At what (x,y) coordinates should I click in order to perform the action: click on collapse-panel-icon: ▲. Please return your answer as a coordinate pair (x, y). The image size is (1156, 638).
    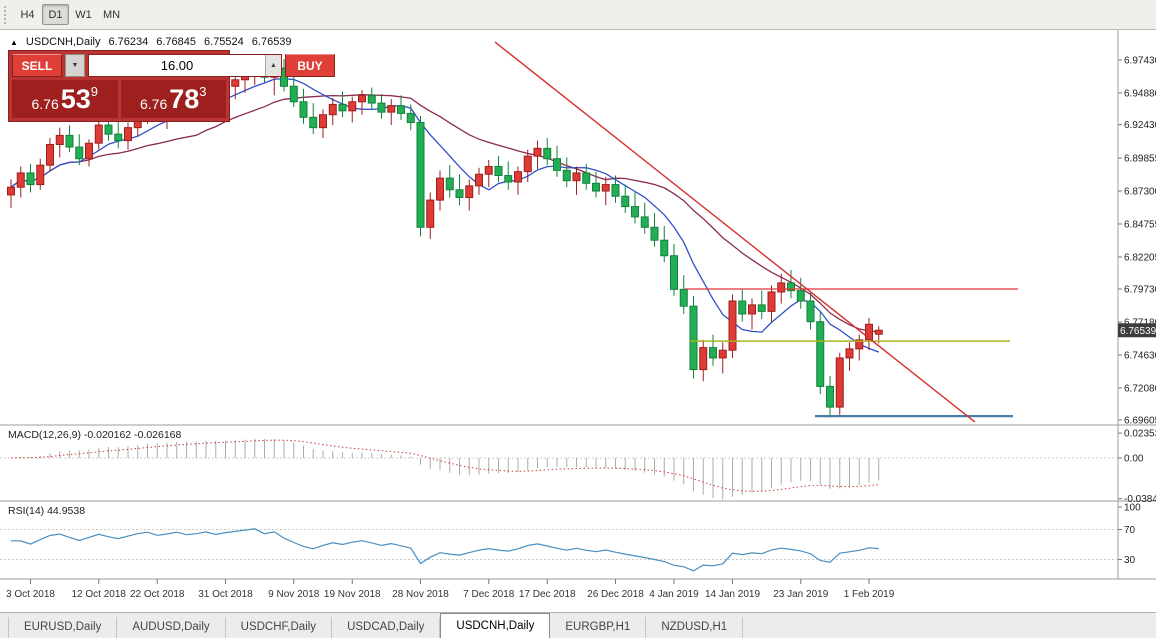
    Looking at the image, I should click on (14, 42).